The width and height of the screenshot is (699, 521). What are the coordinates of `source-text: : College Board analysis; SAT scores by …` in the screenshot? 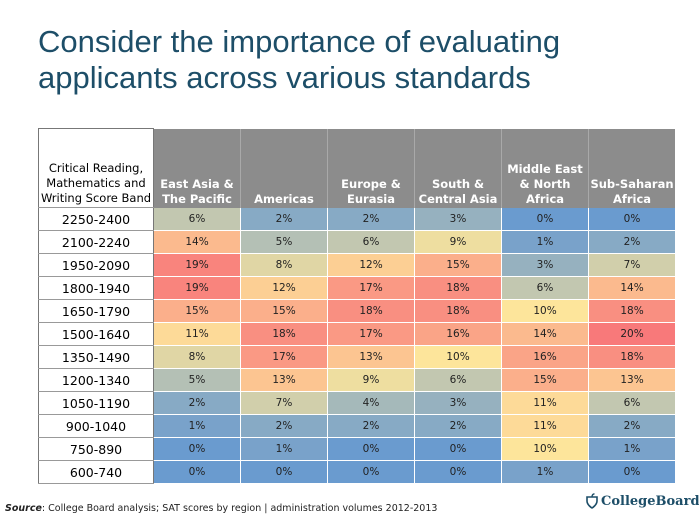 It's located at (239, 508).